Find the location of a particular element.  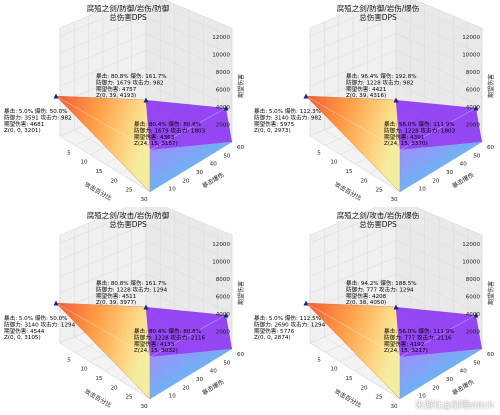

annotation-line: 期望伤害: 4511 is located at coordinates (116, 296).